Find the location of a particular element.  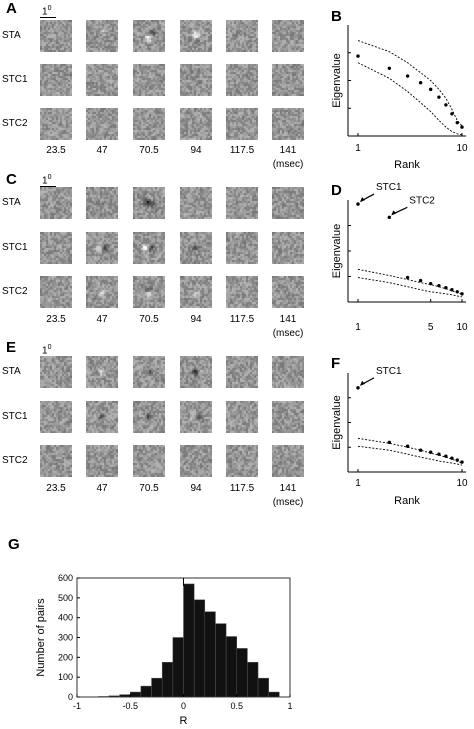

panel-label-c: C is located at coordinates (11, 179).